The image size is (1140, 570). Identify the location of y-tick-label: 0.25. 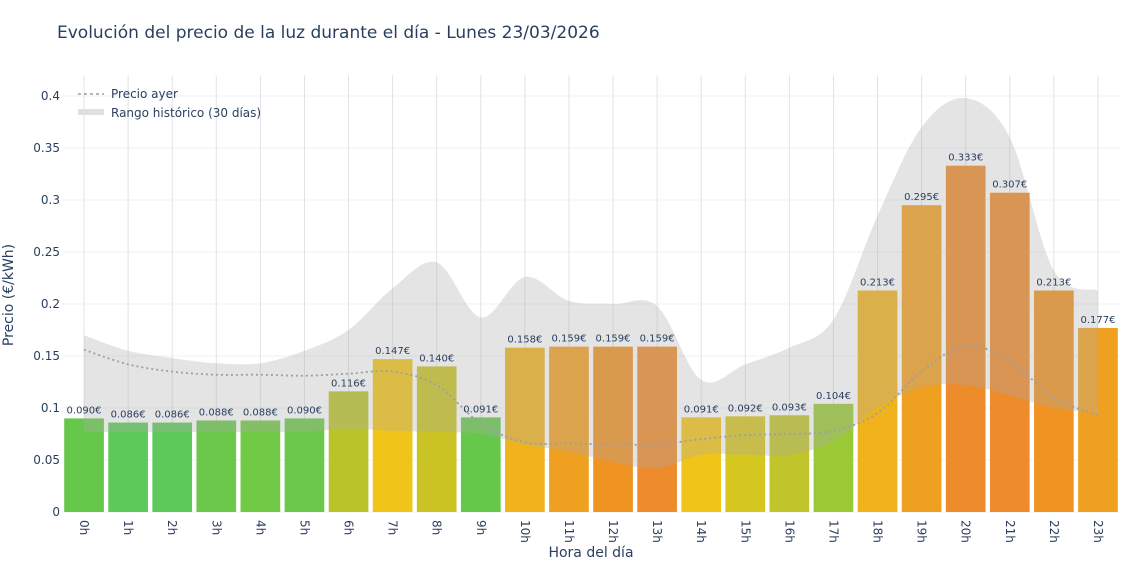
(46, 252).